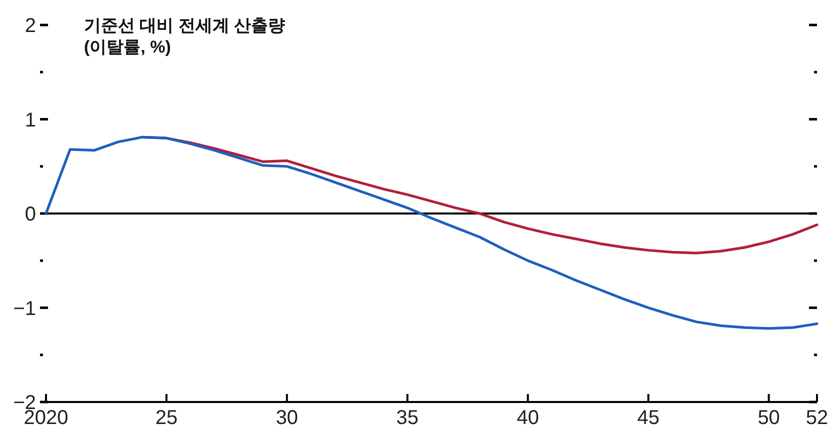 The width and height of the screenshot is (833, 444). What do you see at coordinates (407, 418) in the screenshot?
I see `x-tick-label: 35` at bounding box center [407, 418].